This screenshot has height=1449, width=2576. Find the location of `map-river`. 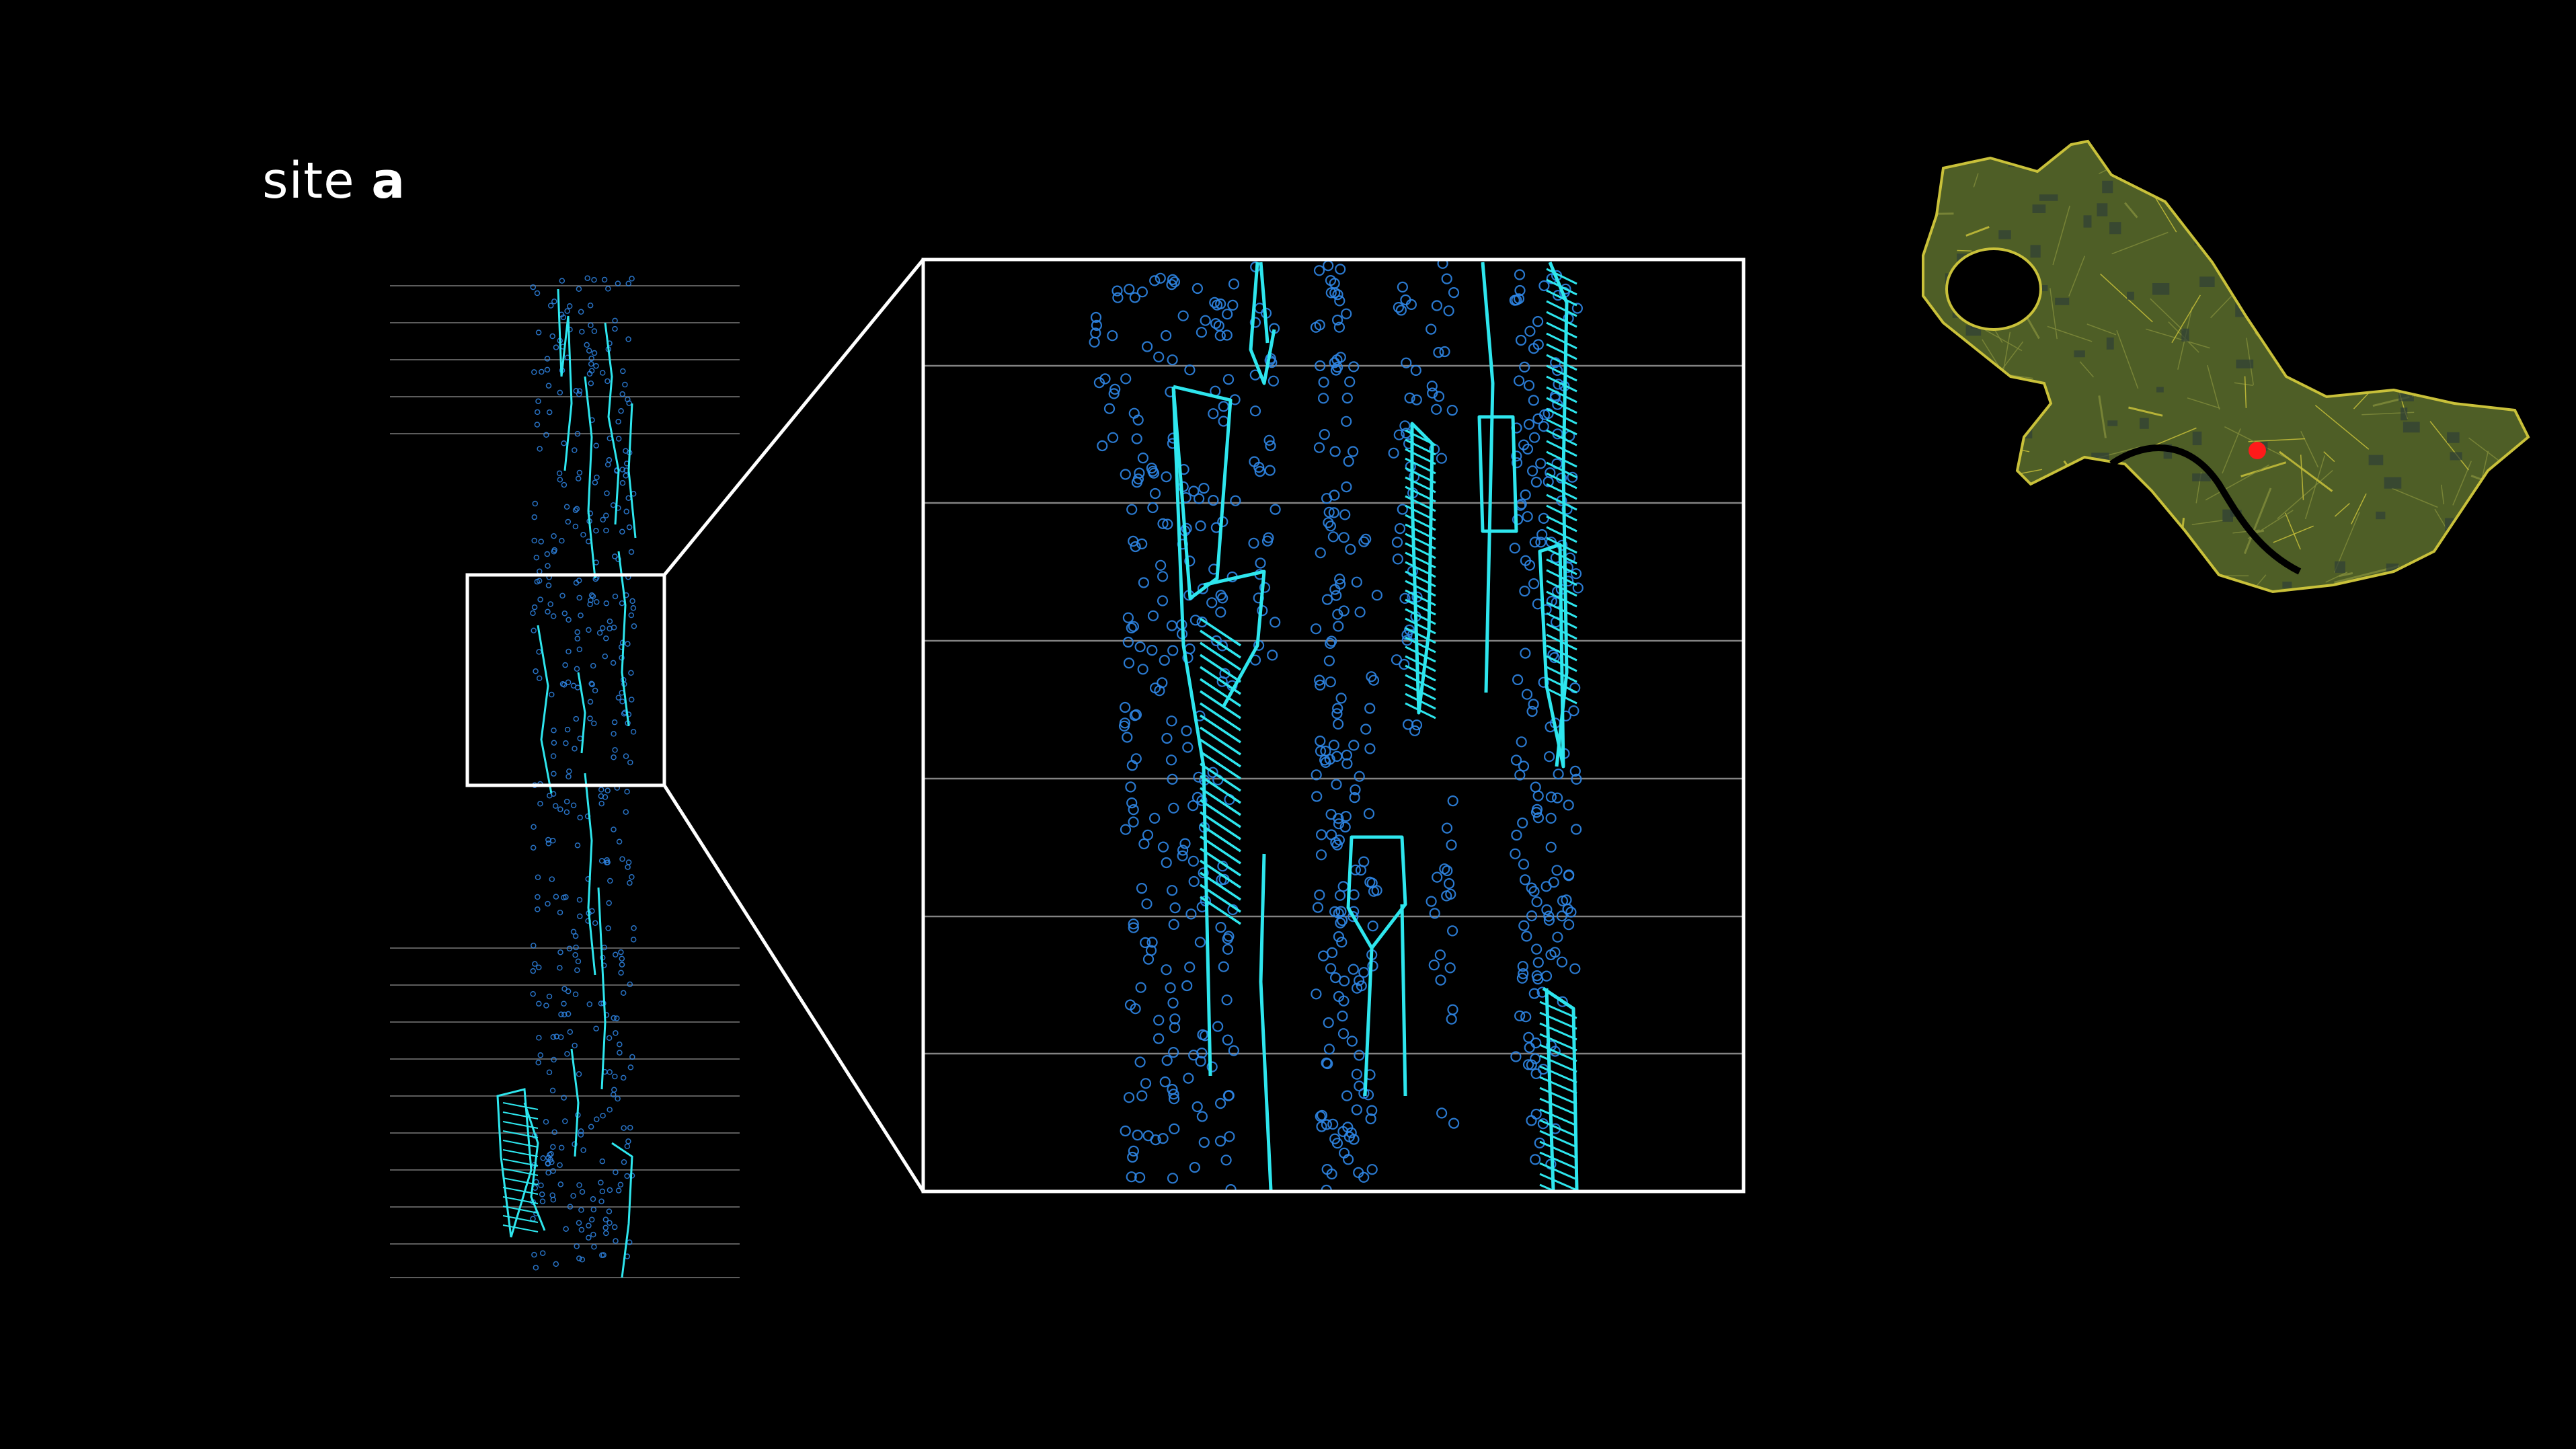

map-river is located at coordinates (2206, 509).